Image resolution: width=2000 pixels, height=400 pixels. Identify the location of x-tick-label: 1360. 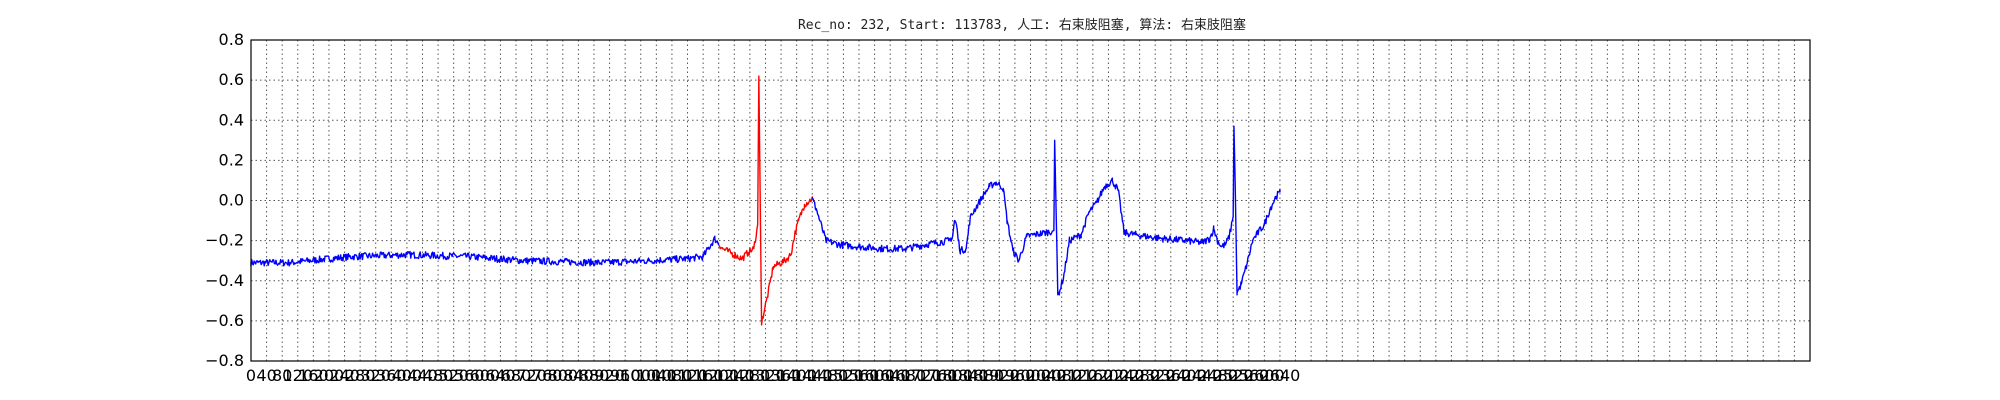
(781, 375).